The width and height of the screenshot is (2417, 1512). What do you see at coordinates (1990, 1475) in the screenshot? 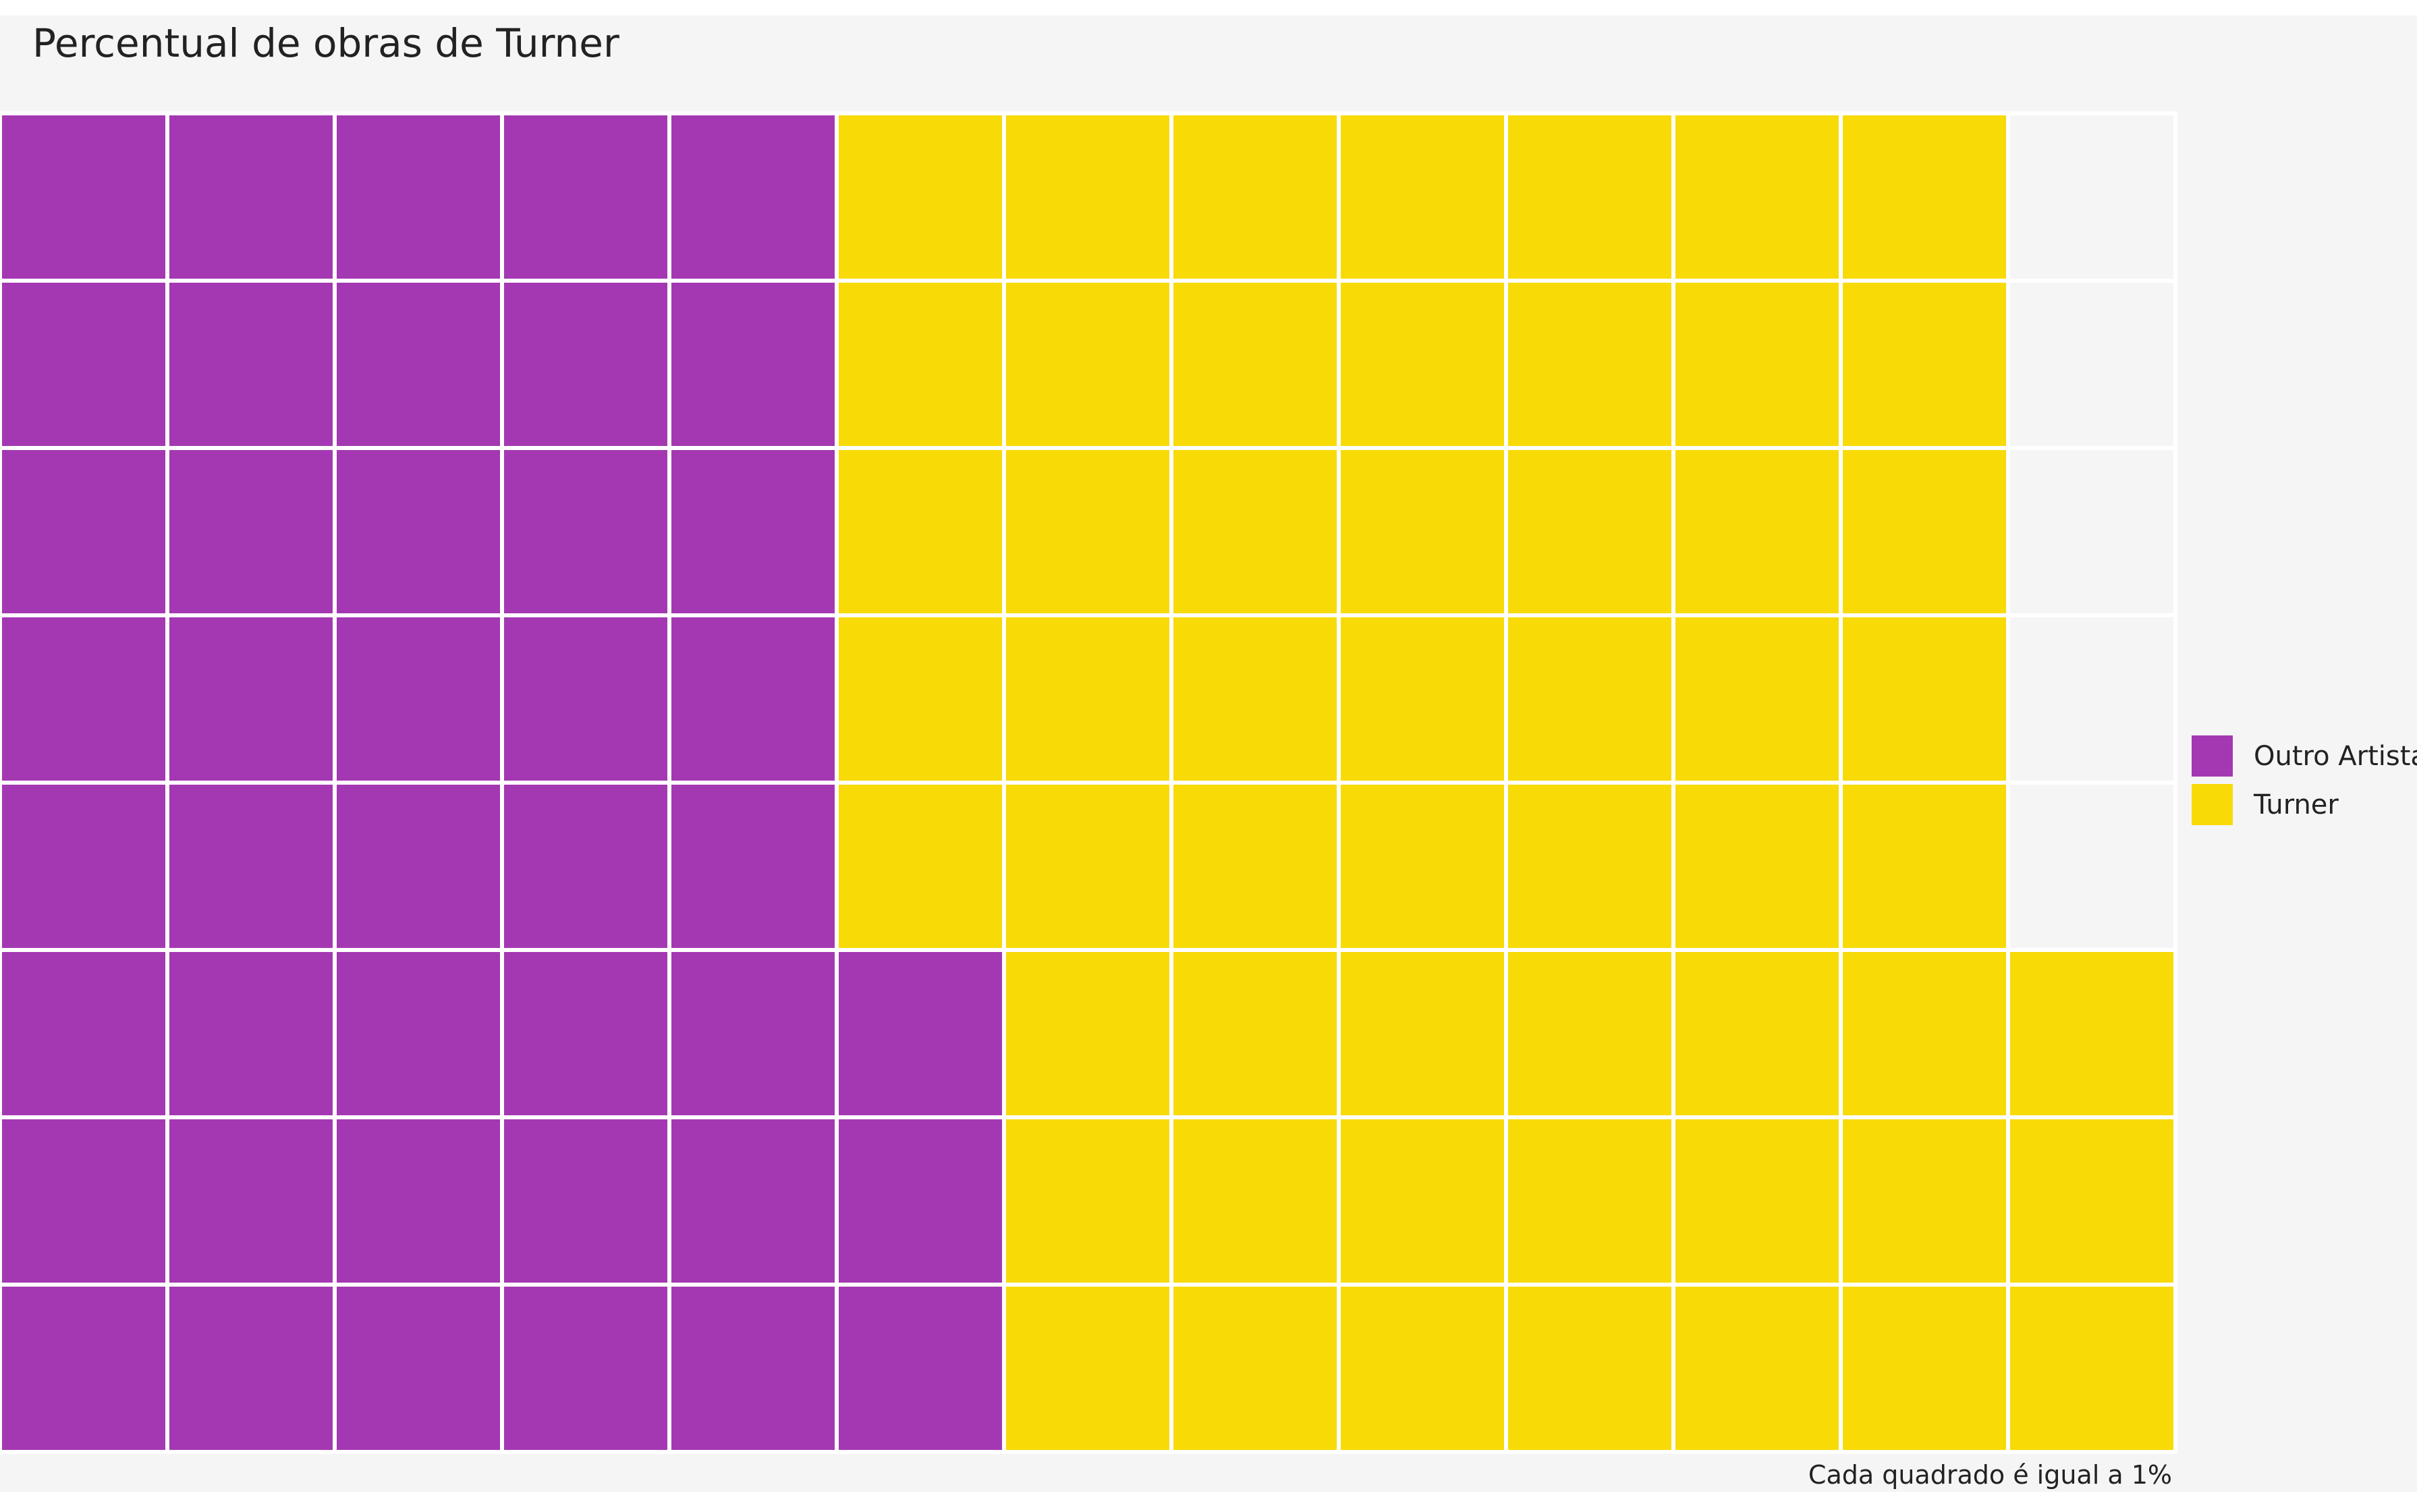
I see `chart-caption: Cada quadrado é igual a 1%` at bounding box center [1990, 1475].